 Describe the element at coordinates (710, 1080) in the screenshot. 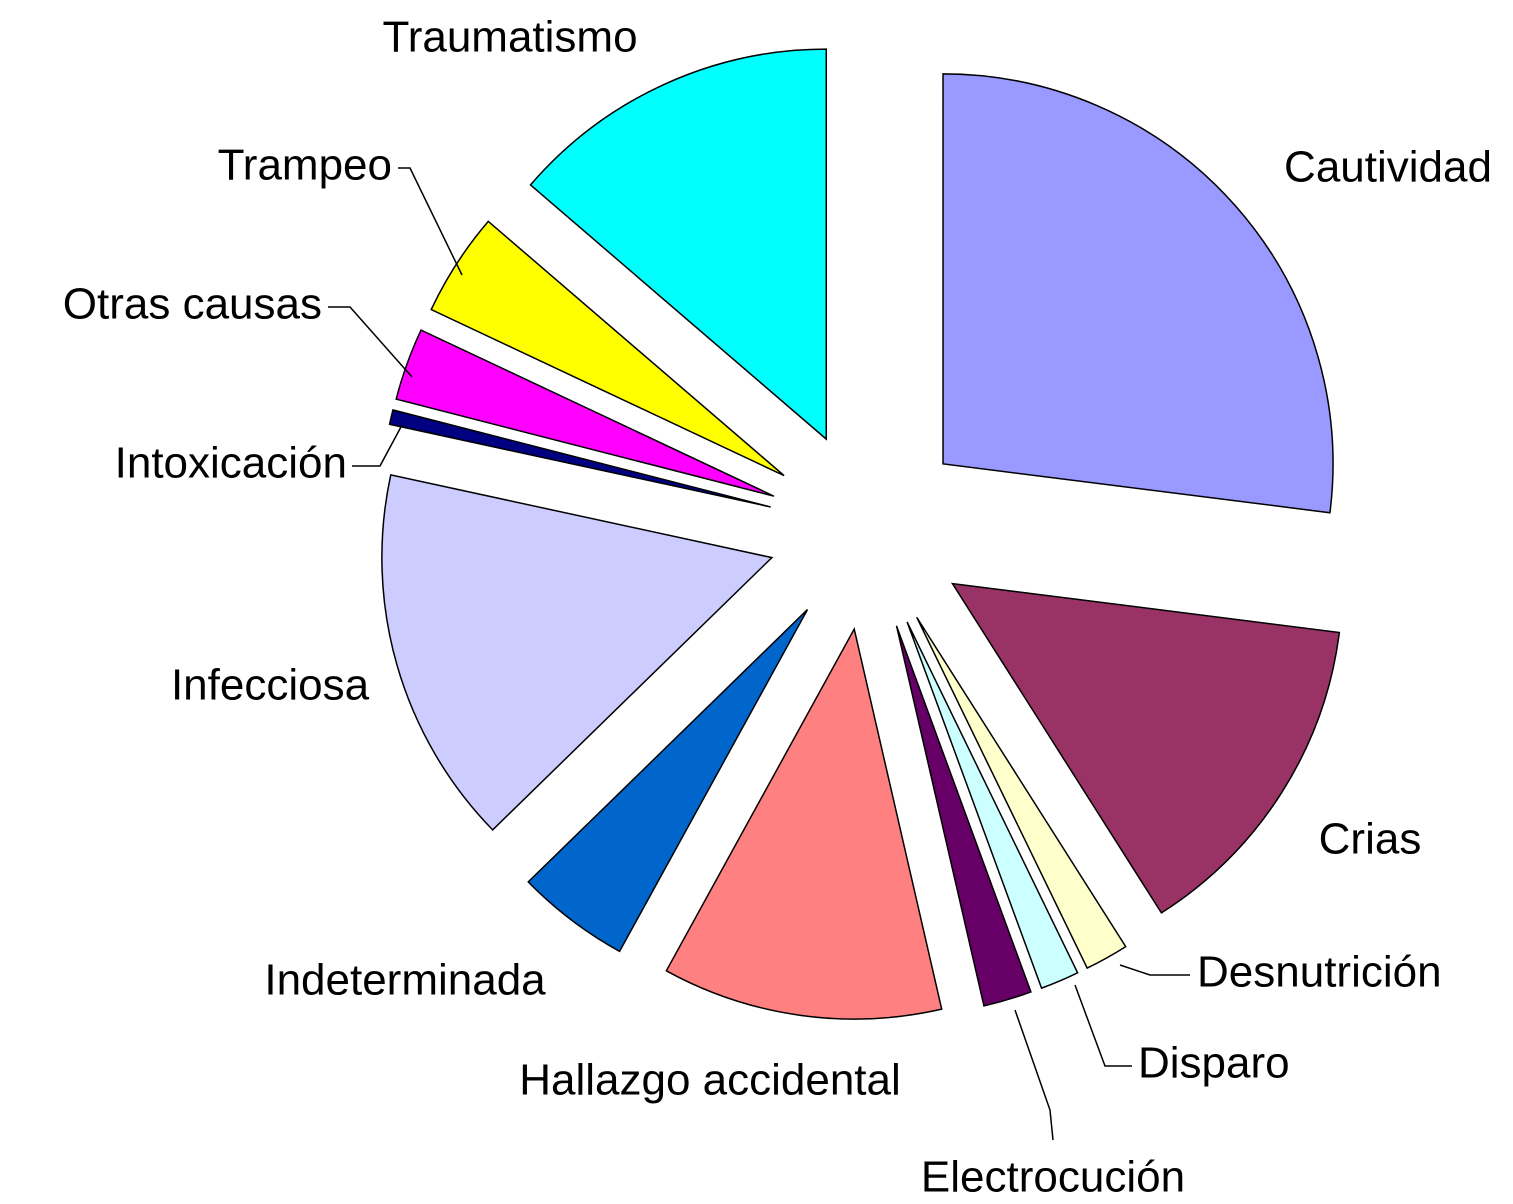

I see `slice-label: Hallazgo accidental` at that location.